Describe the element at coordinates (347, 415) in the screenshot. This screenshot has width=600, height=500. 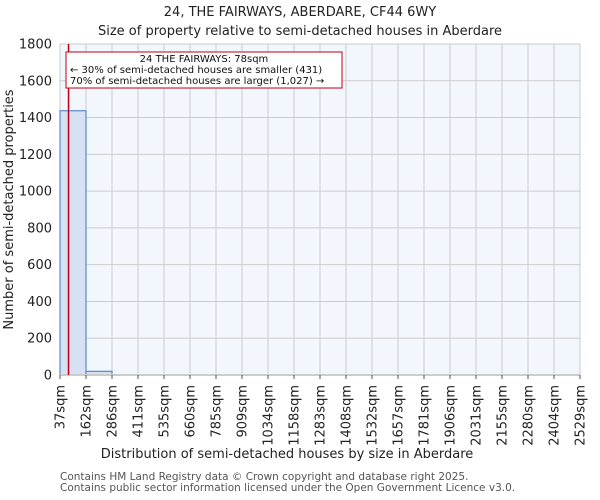
I see `x-tick-label: 1408sqm` at that location.